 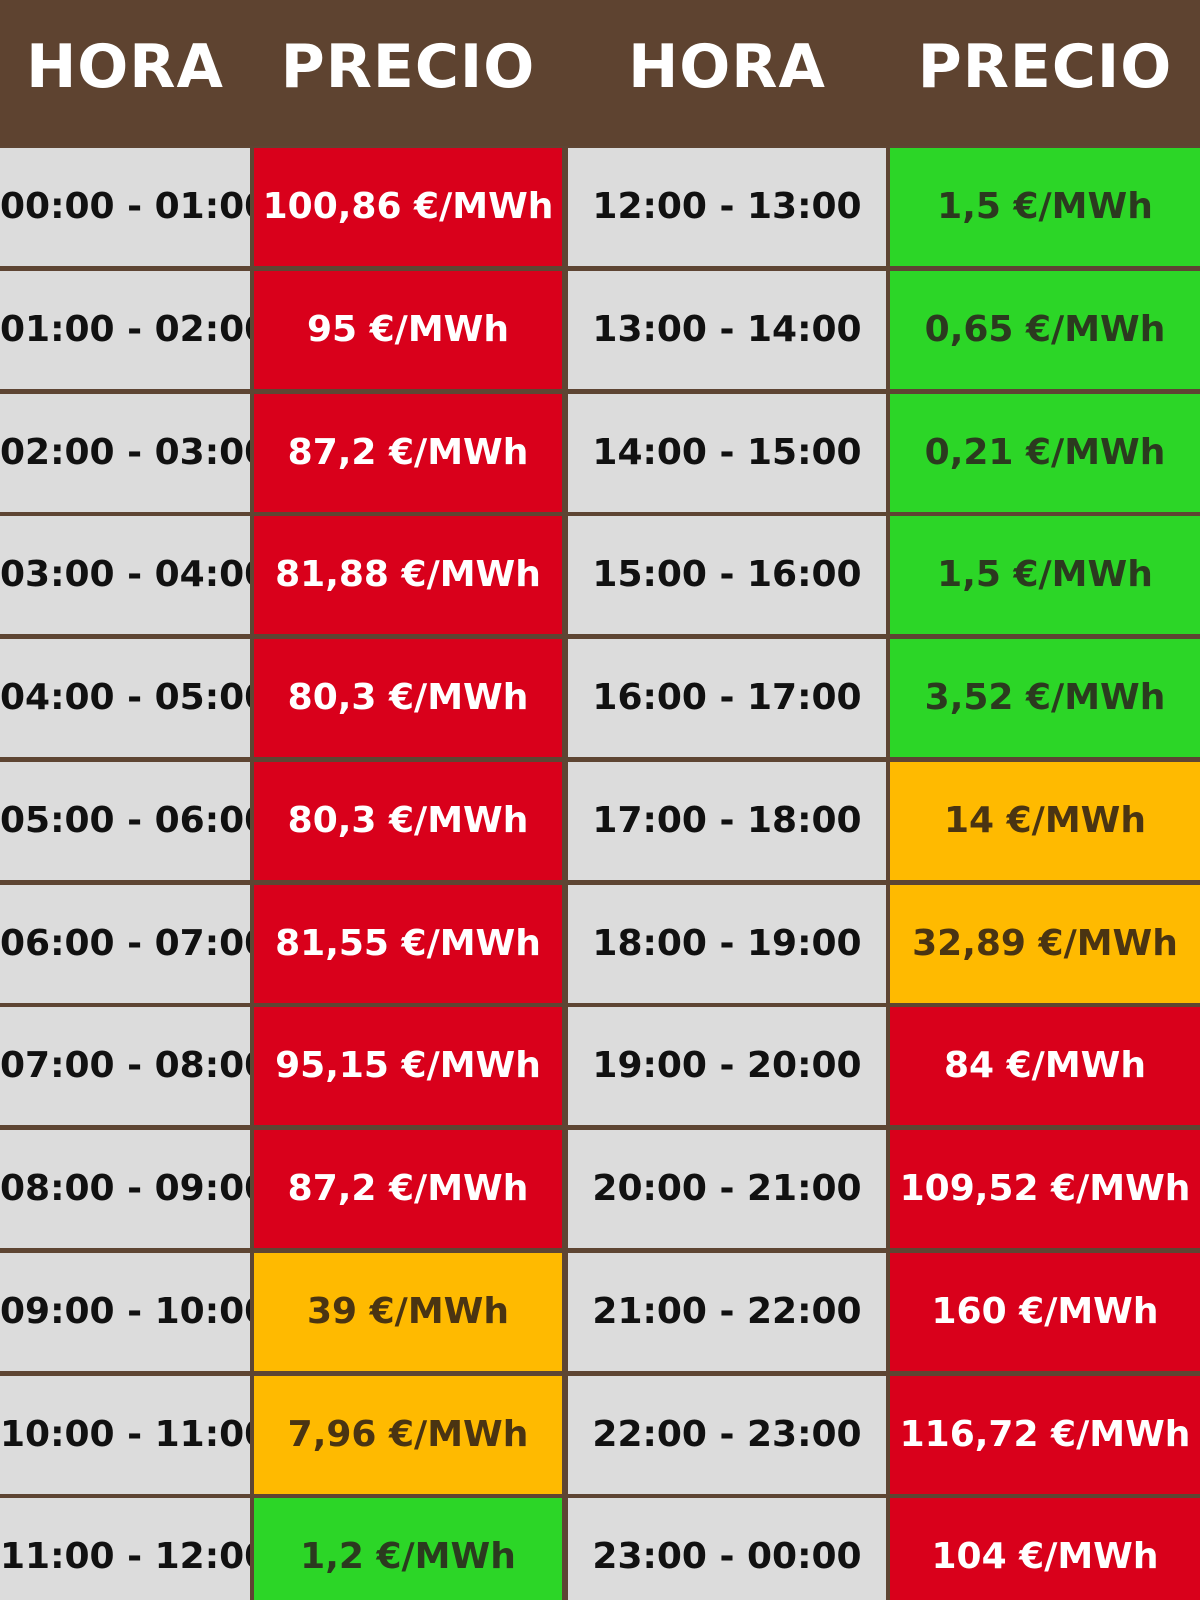 I want to click on right-hora-cell: 20:00 - 21:00, so click(x=727, y=1189).